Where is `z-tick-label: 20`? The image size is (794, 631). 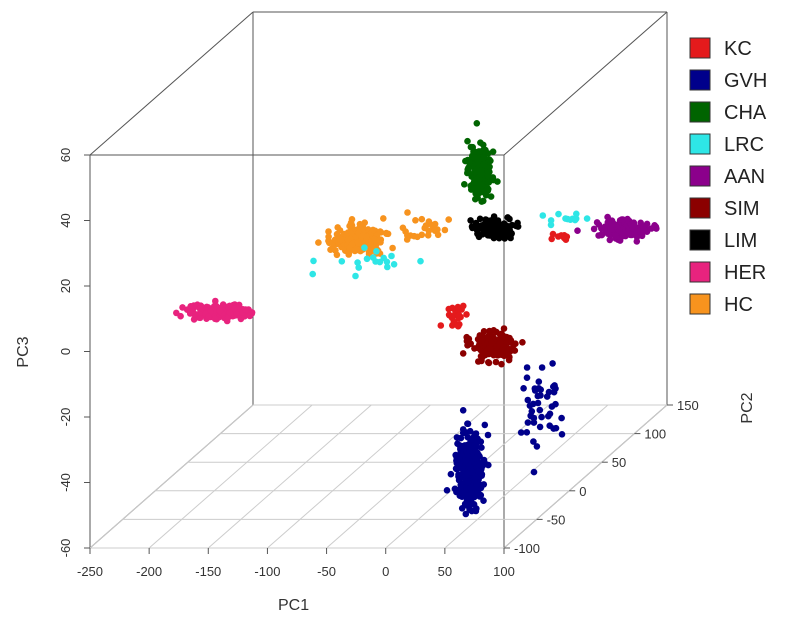 z-tick-label: 20 is located at coordinates (65, 286).